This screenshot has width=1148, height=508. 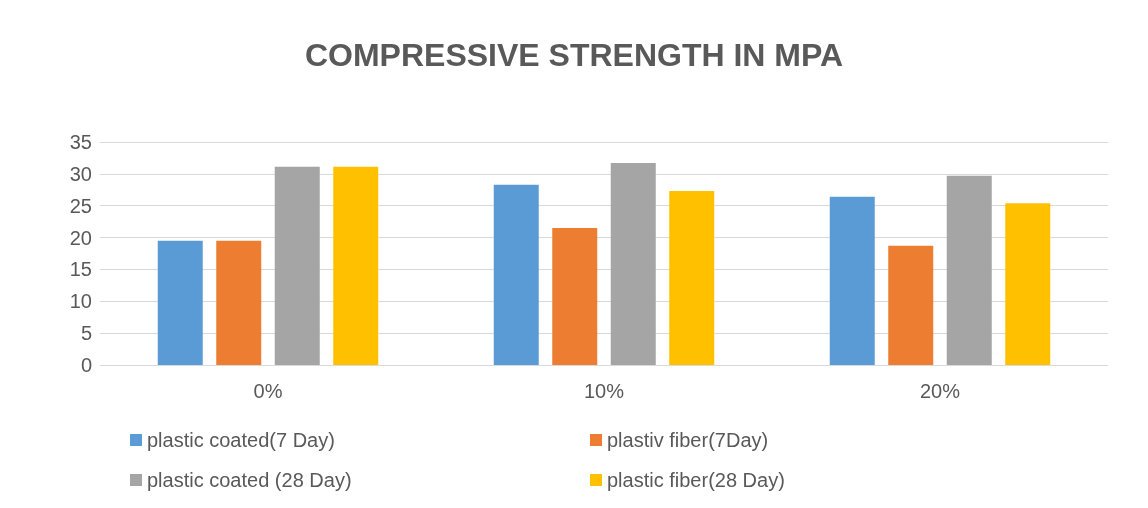 I want to click on legend-label: plastic coated (28 Day), so click(x=249, y=480).